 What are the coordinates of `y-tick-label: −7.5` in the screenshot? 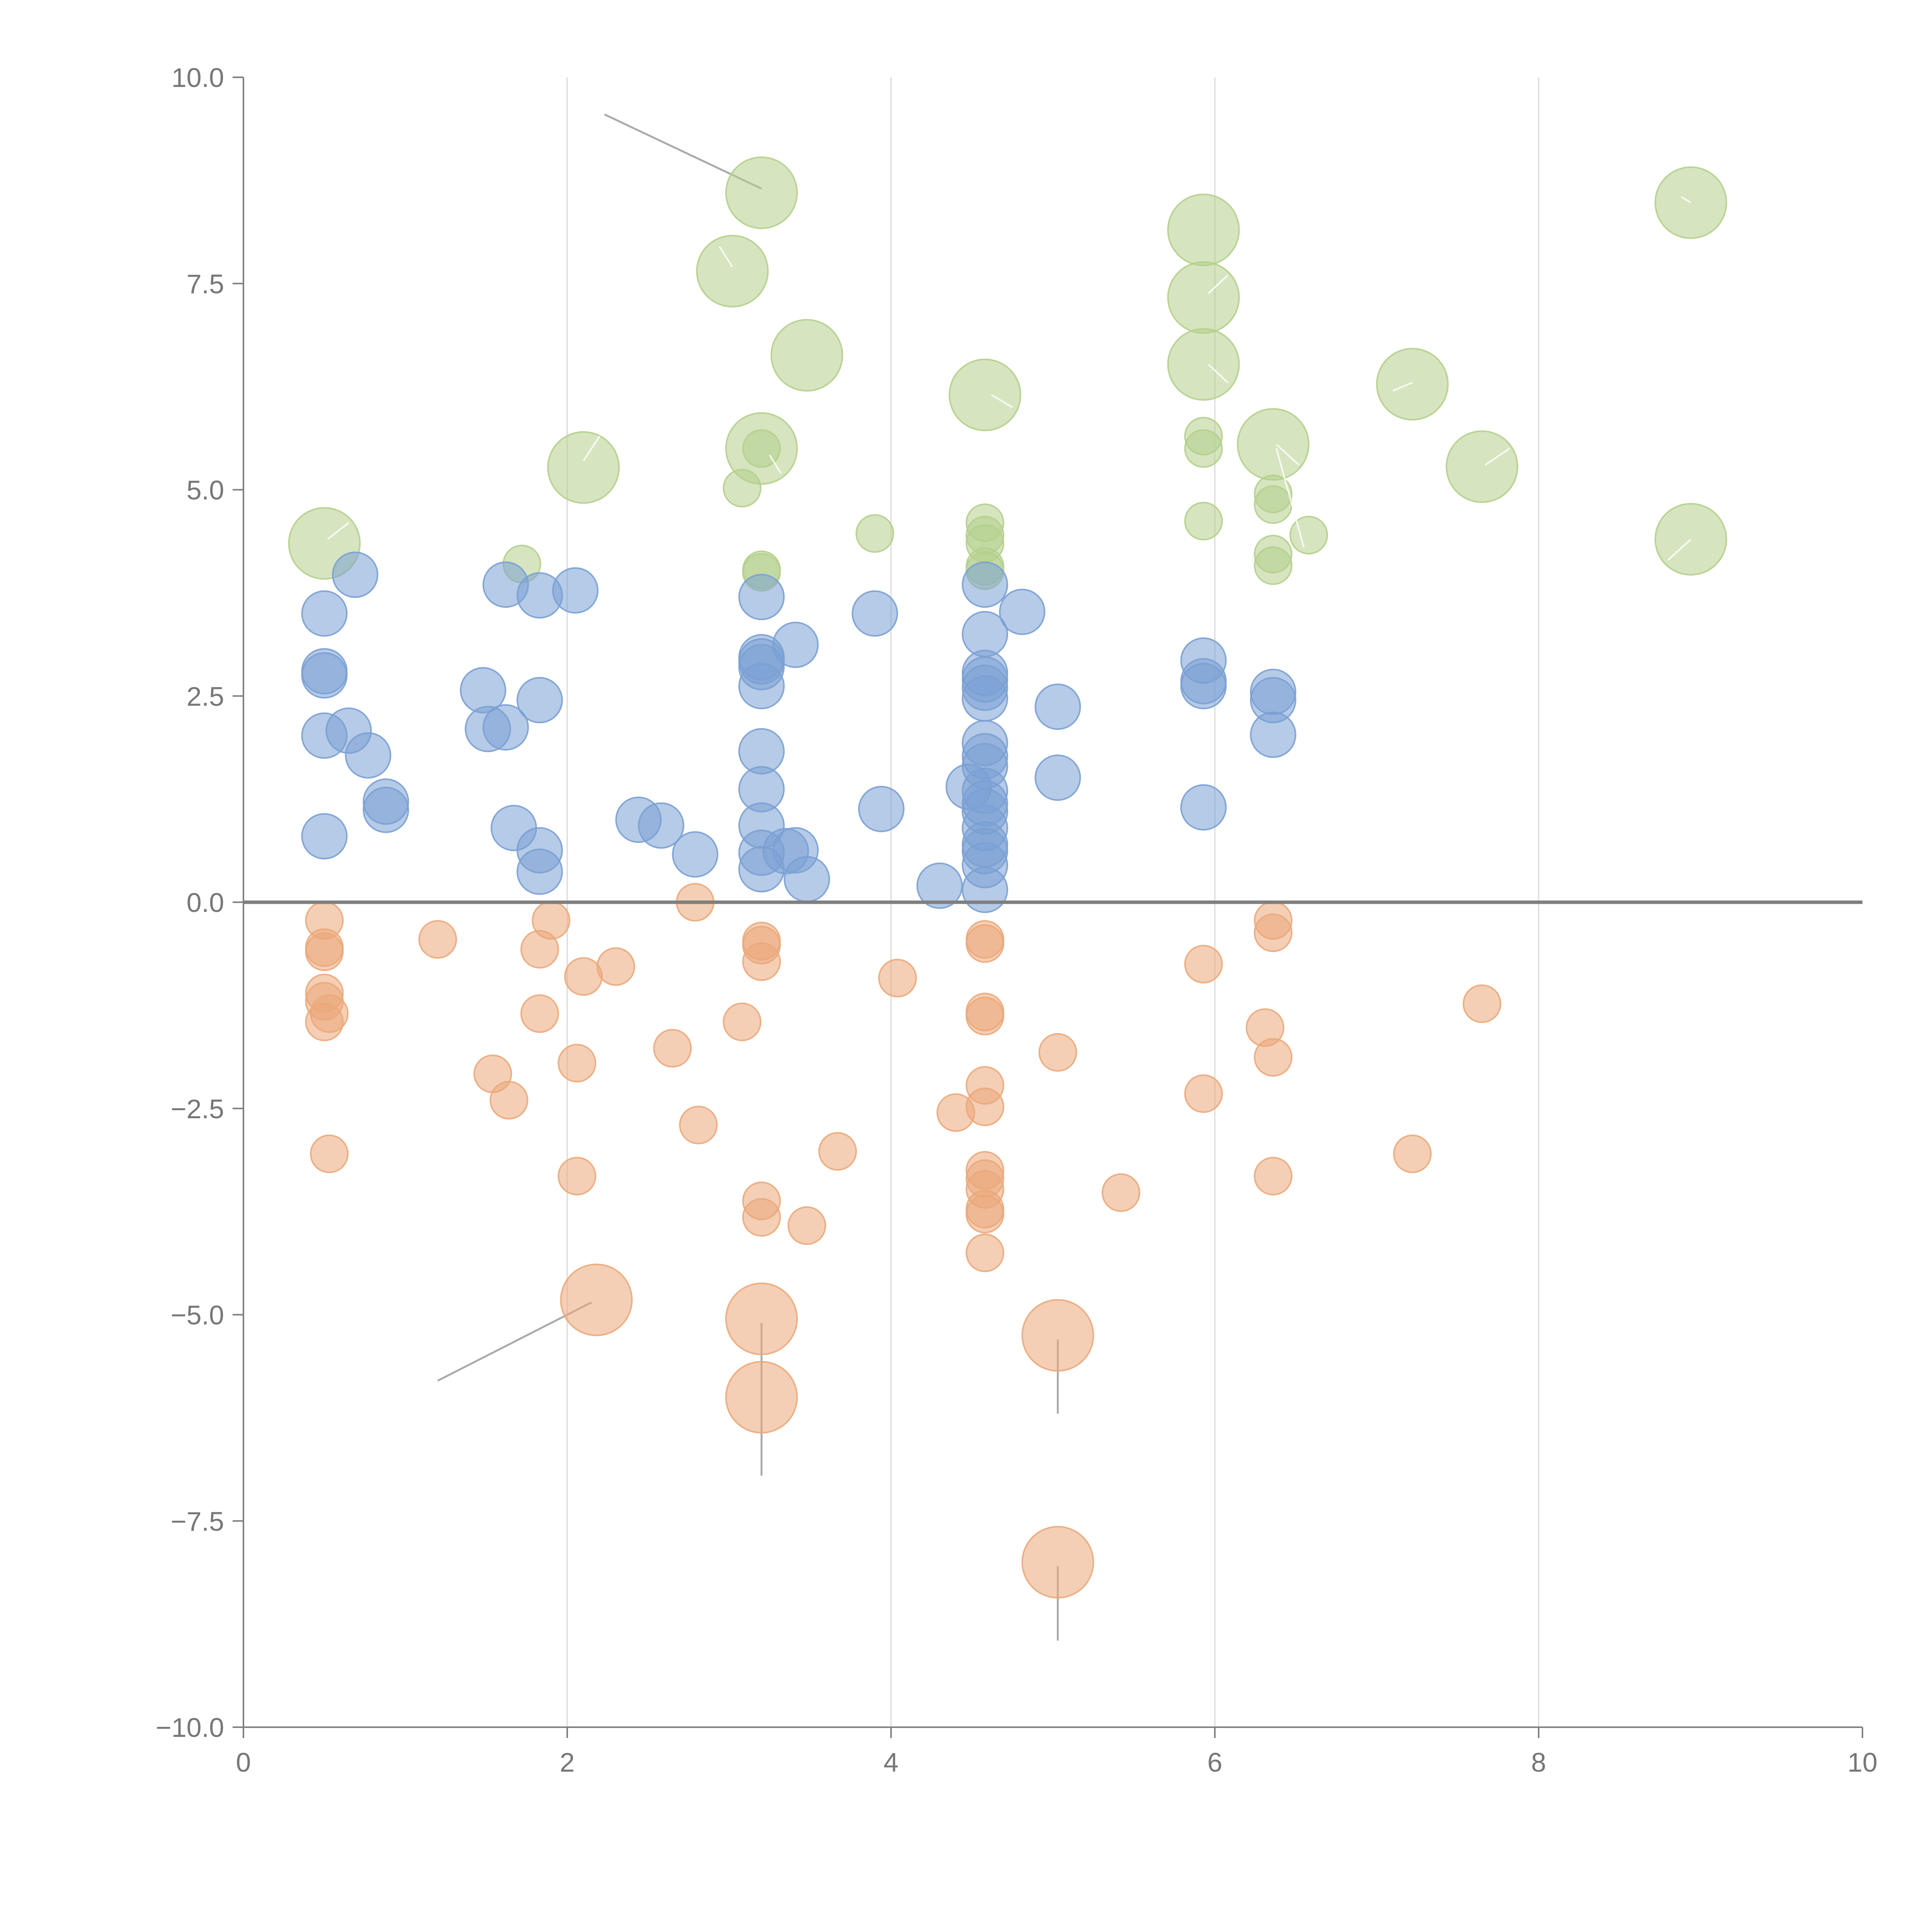 It's located at (198, 1521).